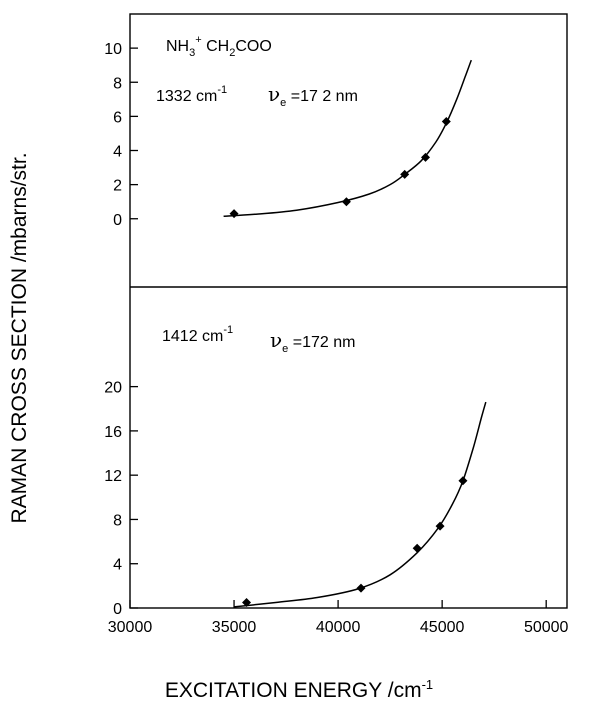 The image size is (598, 717). What do you see at coordinates (117, 117) in the screenshot?
I see `y-tick-label: 6` at bounding box center [117, 117].